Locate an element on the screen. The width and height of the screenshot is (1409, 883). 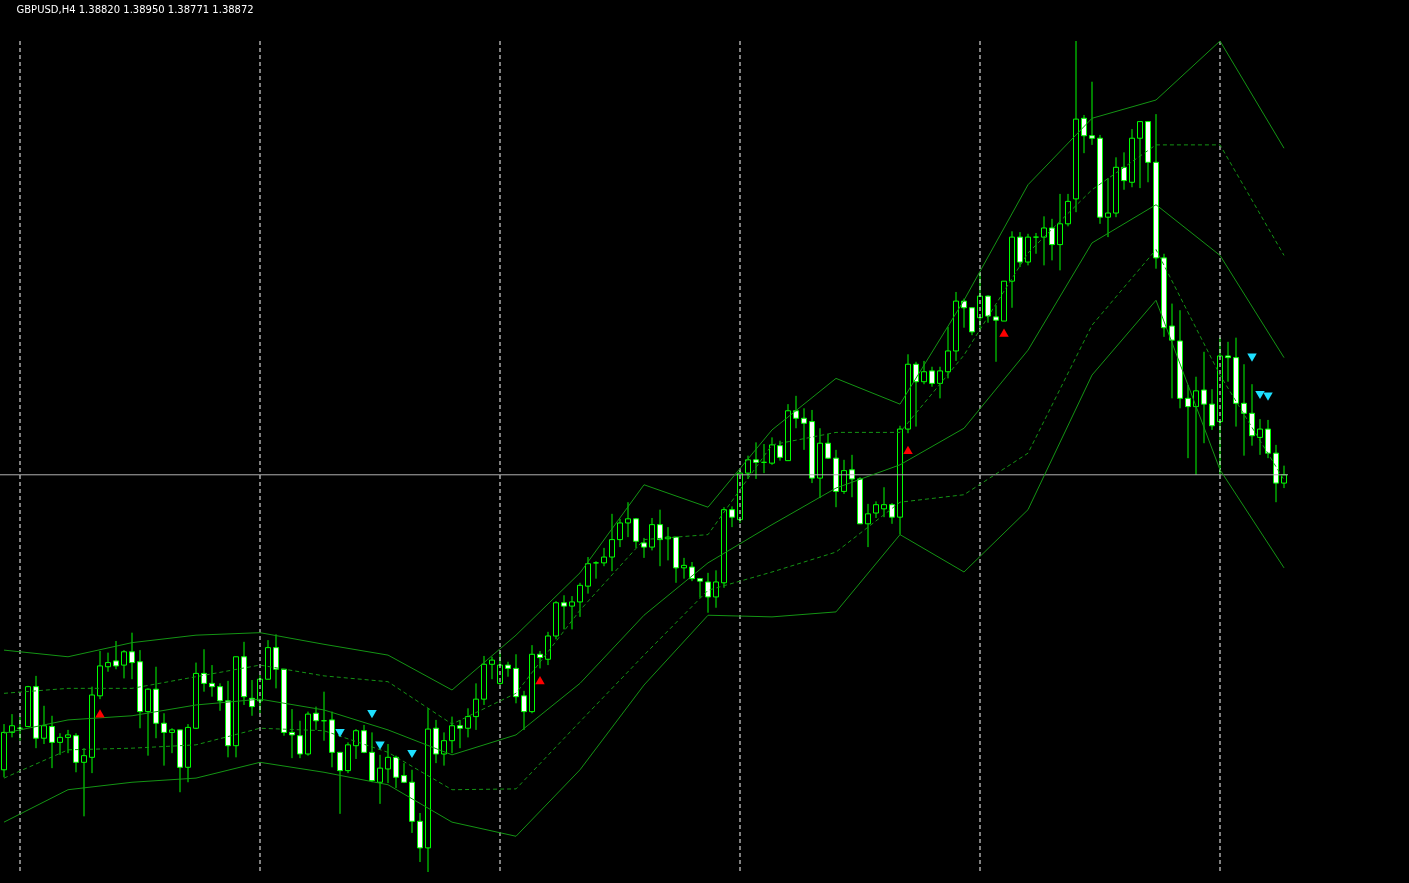
chart-title: GBPUSD,H4 1.38820 1.38950 1.38771 1.38872 is located at coordinates (135, 9).